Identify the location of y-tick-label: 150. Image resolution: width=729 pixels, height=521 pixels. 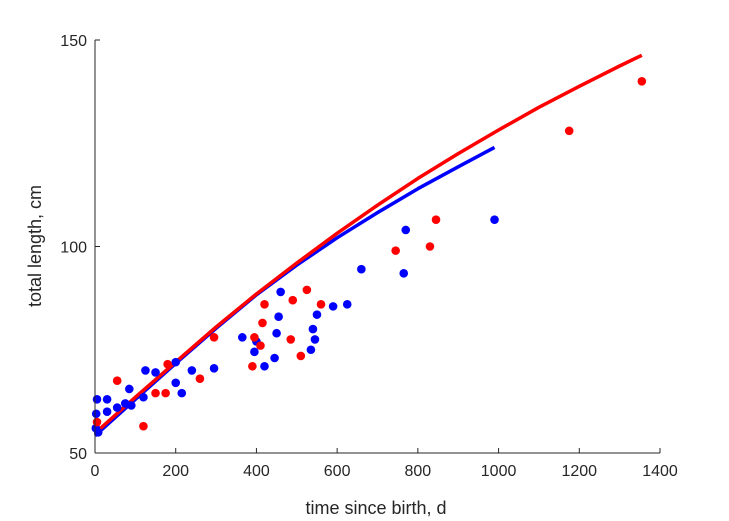
(73, 41).